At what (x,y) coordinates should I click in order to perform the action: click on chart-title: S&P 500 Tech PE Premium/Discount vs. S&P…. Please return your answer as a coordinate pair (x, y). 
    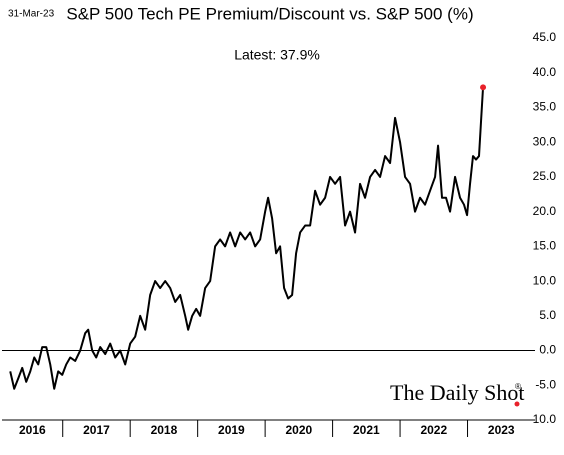
    Looking at the image, I should click on (269, 13).